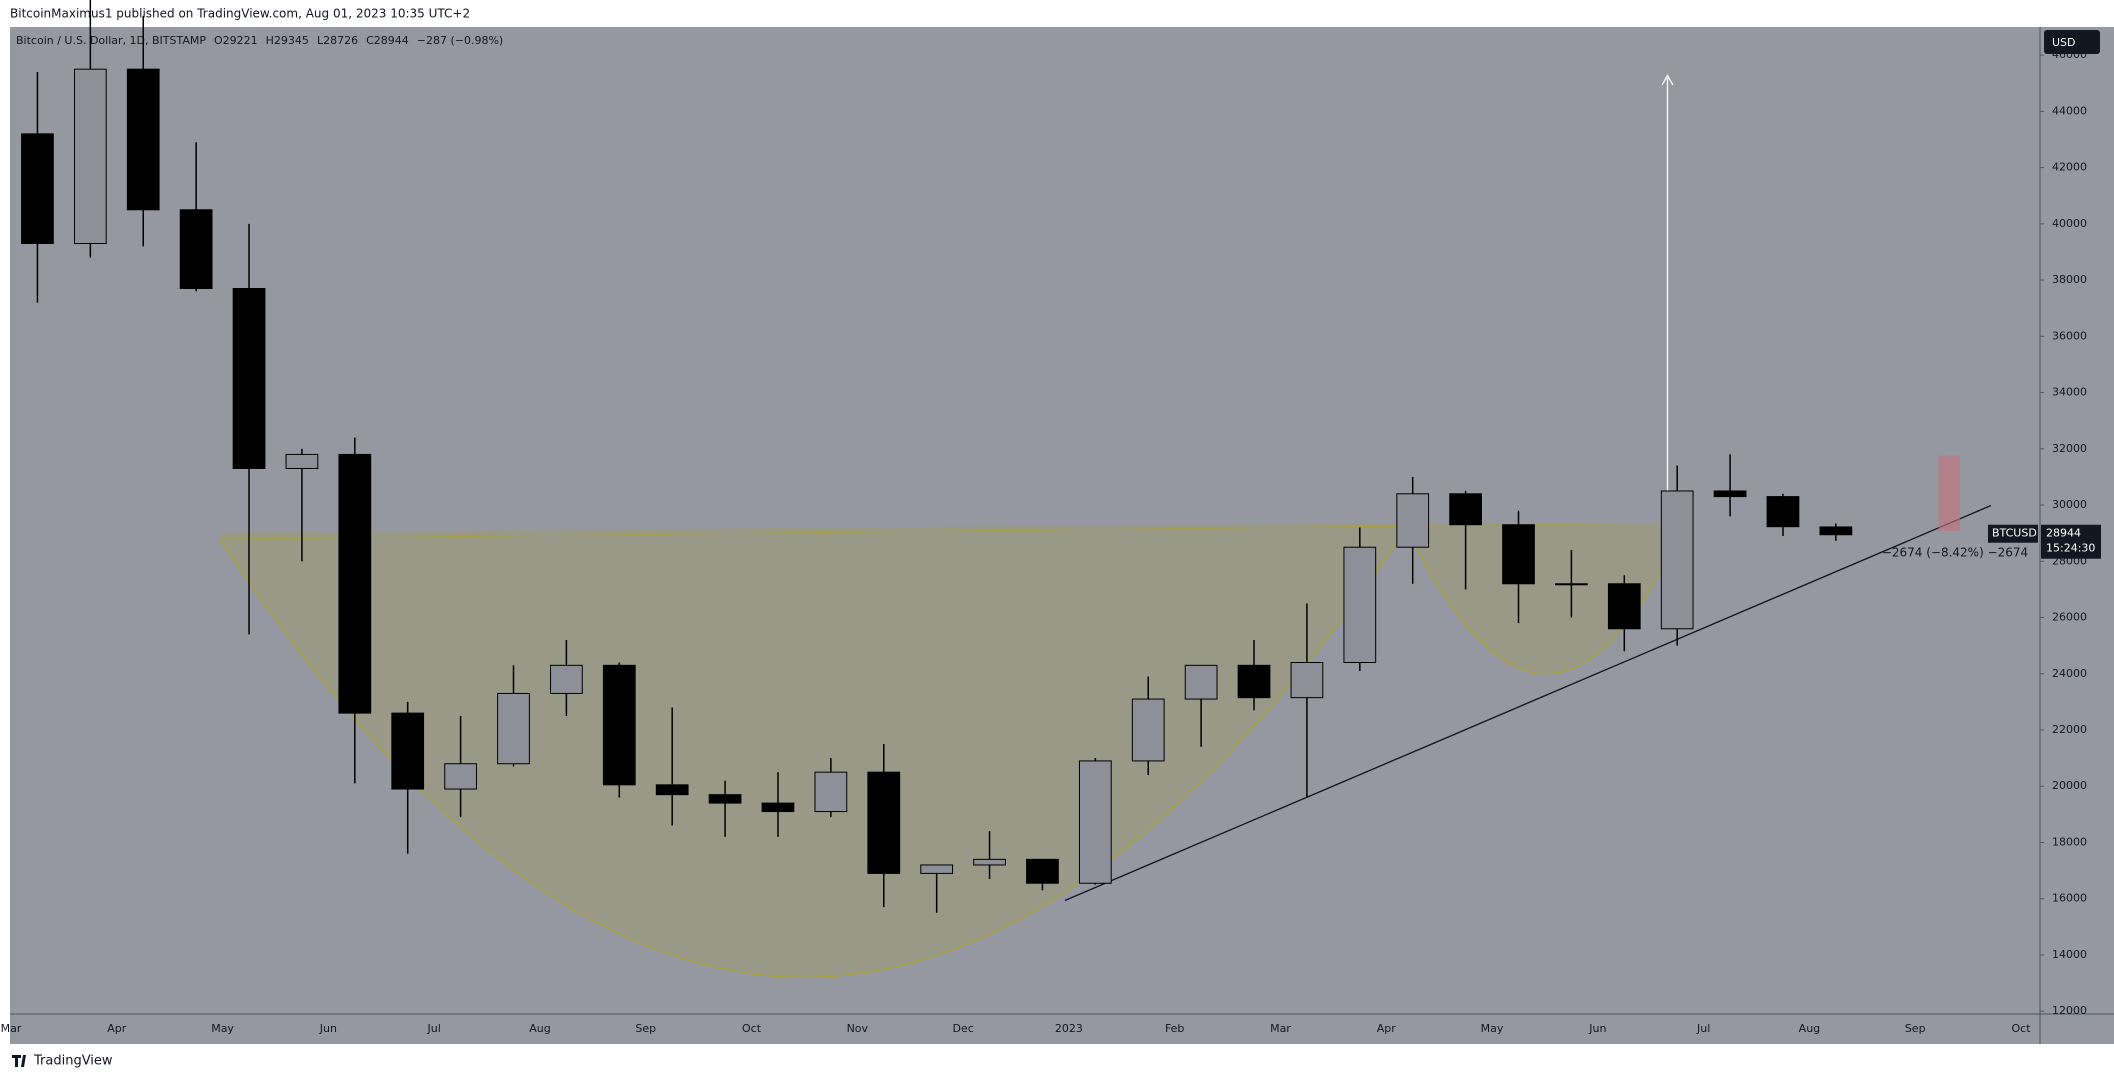 Image resolution: width=2114 pixels, height=1079 pixels. Describe the element at coordinates (2064, 42) in the screenshot. I see `currency-label: USD` at that location.